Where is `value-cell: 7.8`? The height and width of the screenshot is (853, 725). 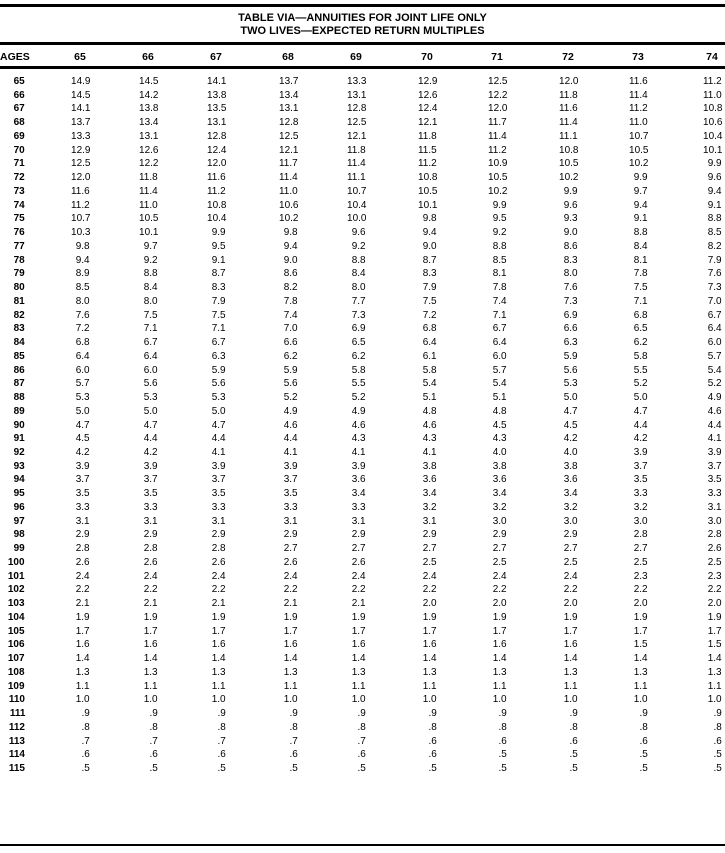
value-cell: 7.8 is located at coordinates (500, 287).